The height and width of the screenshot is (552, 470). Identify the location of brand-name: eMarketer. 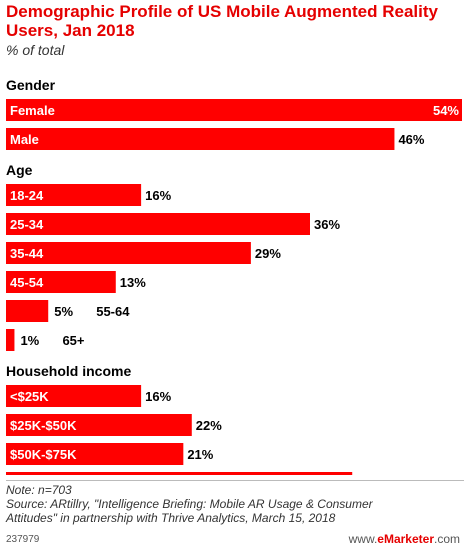
(405, 539).